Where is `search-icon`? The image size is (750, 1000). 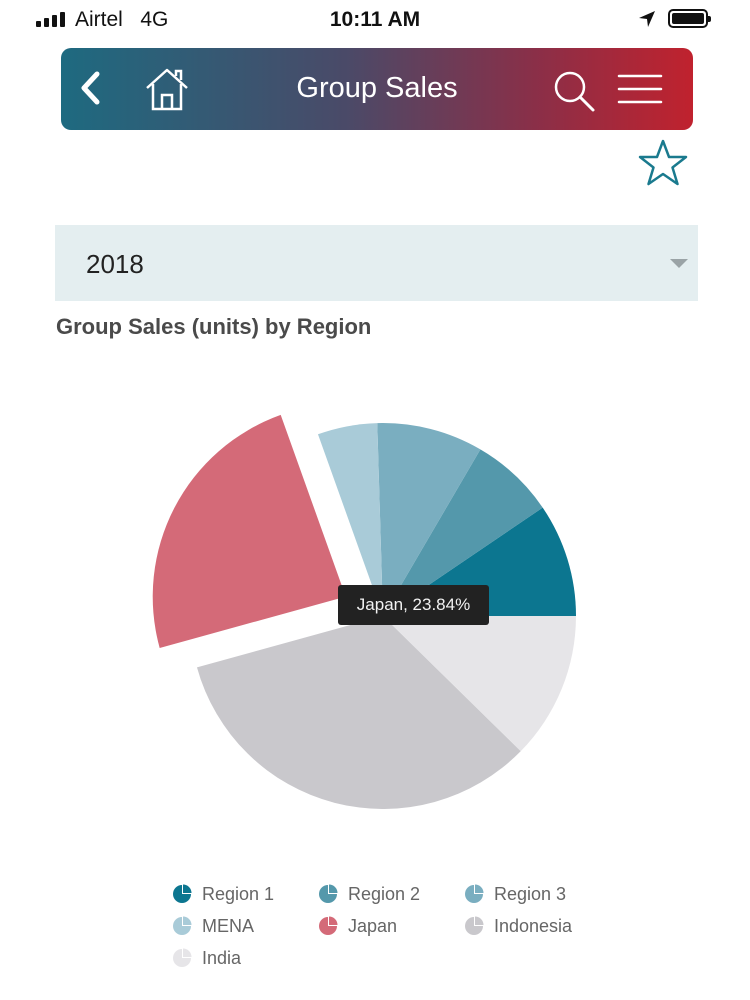 search-icon is located at coordinates (574, 91).